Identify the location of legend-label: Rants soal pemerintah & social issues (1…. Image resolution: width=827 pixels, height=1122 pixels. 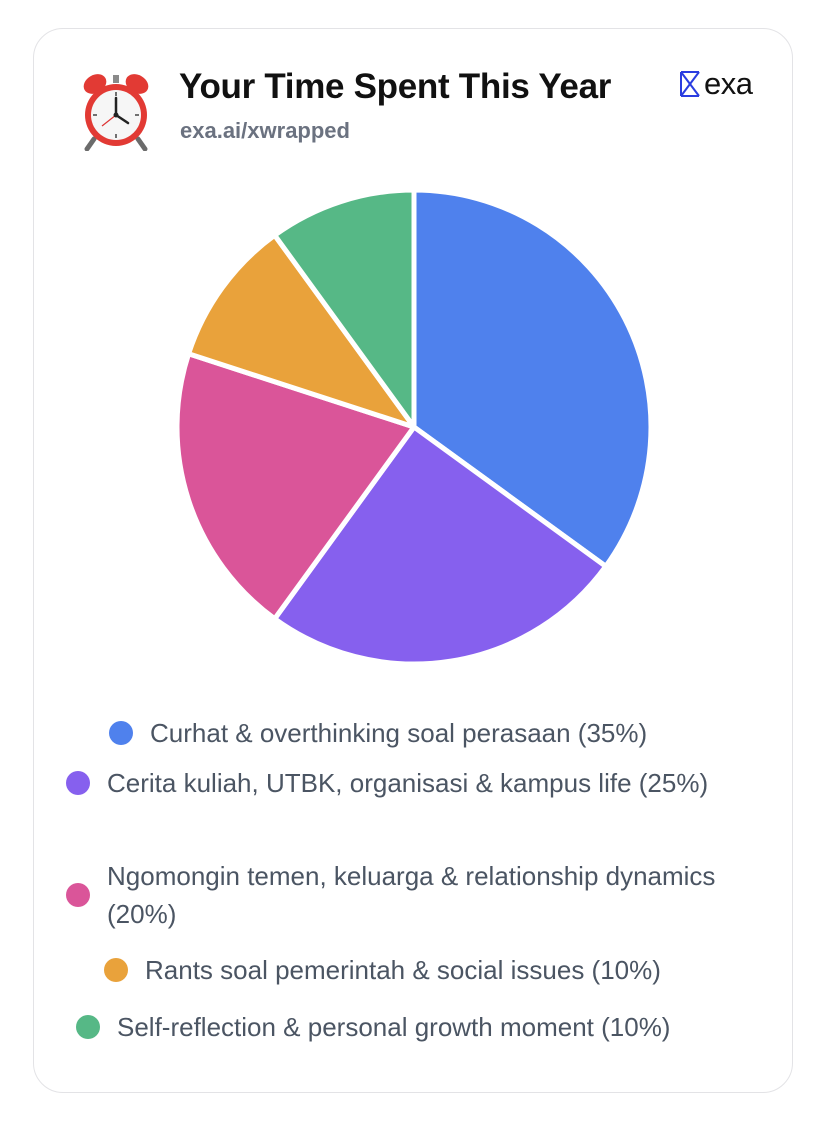
(403, 970).